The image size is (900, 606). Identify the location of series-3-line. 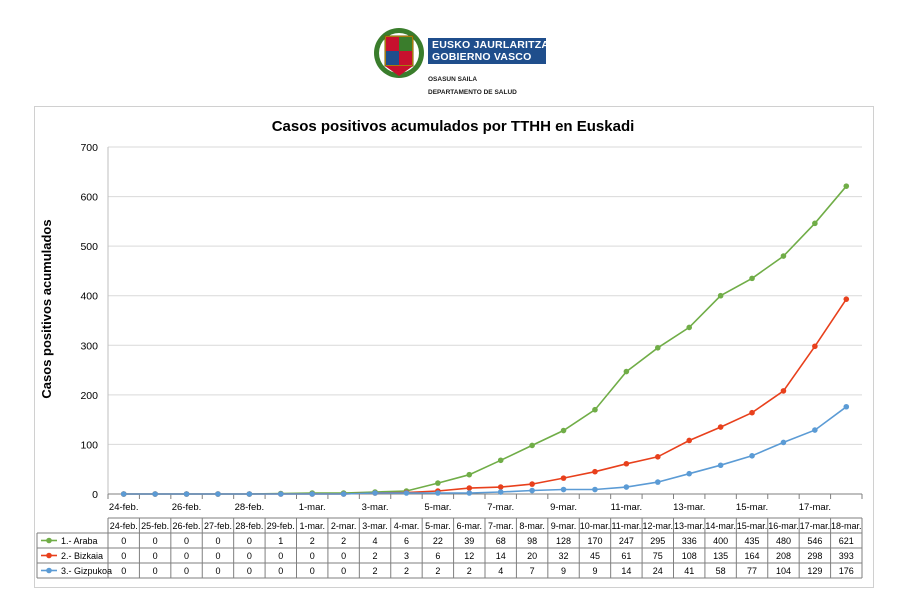
(485, 450).